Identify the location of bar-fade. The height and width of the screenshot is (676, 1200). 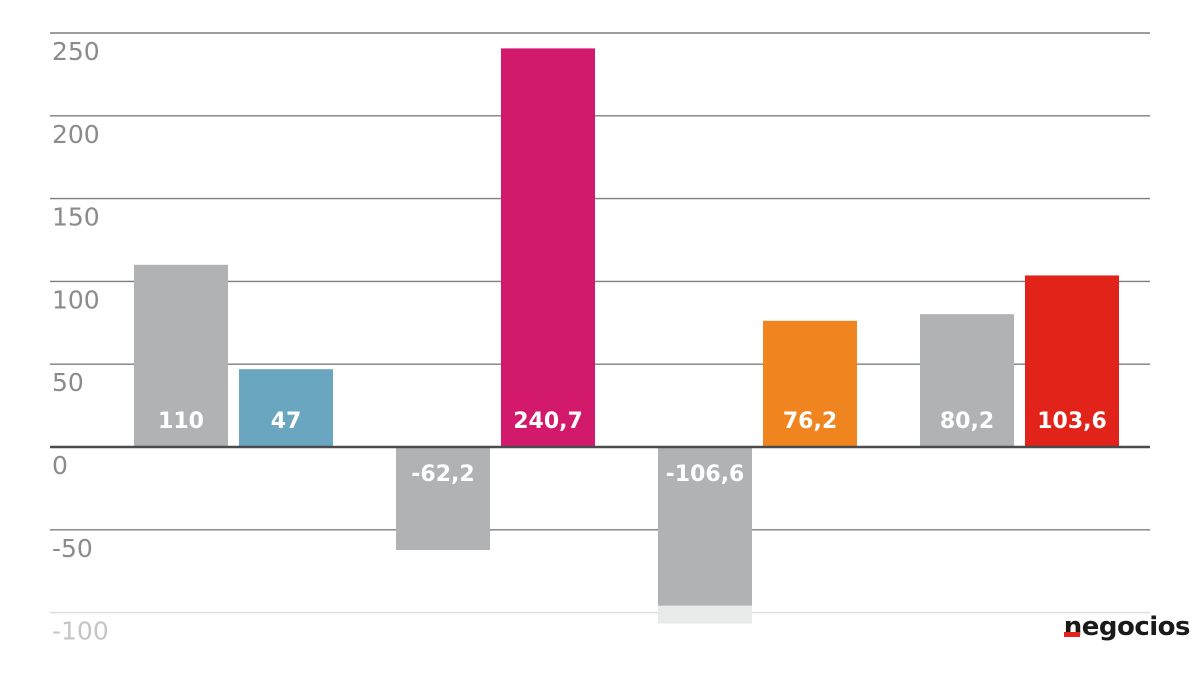
(705, 614).